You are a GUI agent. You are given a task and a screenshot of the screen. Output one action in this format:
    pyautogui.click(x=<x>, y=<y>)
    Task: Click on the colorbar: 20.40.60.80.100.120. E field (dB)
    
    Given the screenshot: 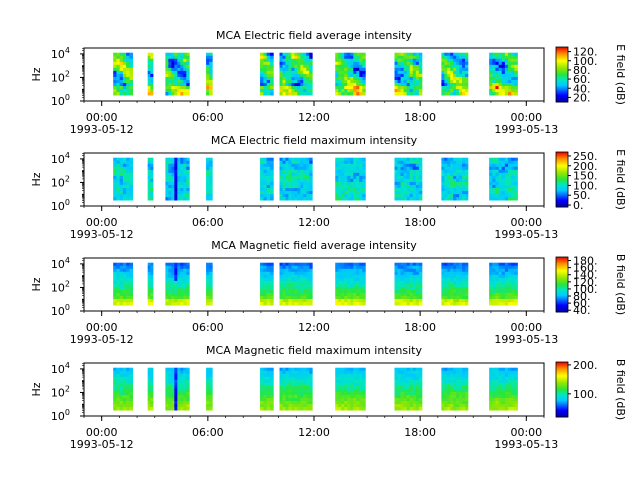 What is the action you would take?
    pyautogui.click(x=591, y=74)
    